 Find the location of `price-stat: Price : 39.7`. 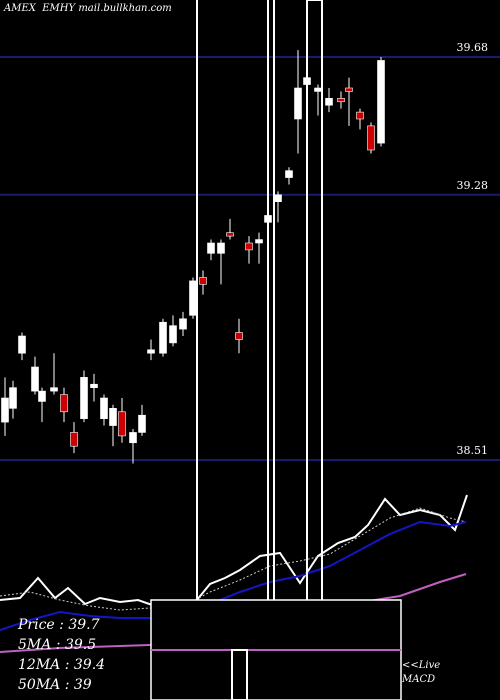

price-stat: Price : 39.7 is located at coordinates (59, 625).